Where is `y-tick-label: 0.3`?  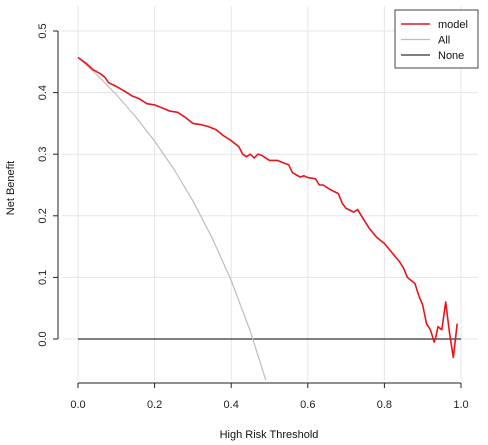
y-tick-label: 0.3 is located at coordinates (43, 154).